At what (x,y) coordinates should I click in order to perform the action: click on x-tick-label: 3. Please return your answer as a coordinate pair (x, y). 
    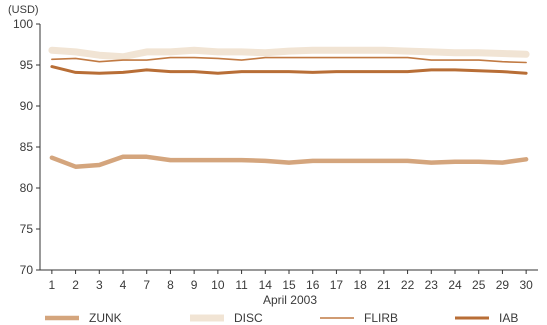
    Looking at the image, I should click on (99, 285).